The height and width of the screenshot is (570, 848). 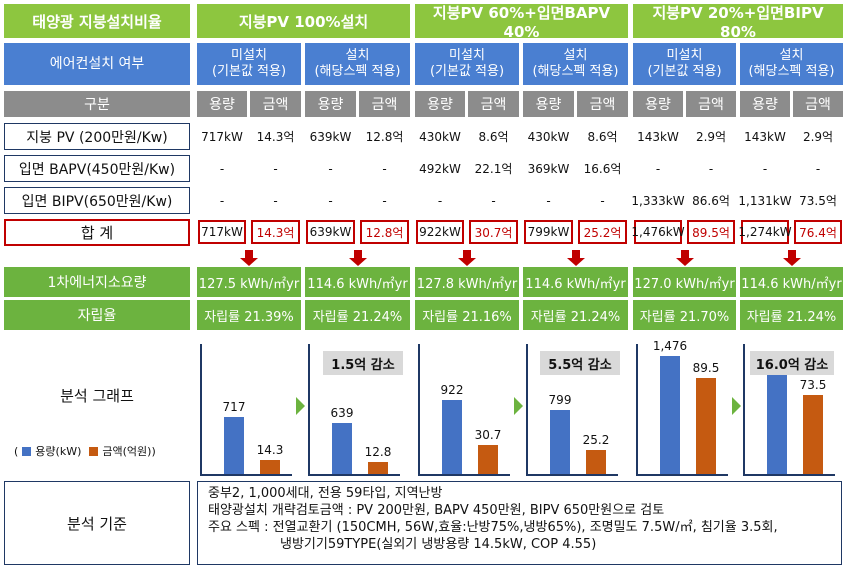 I want to click on row-label: 입면 BIPV(650만원/Kw), so click(x=97, y=200).